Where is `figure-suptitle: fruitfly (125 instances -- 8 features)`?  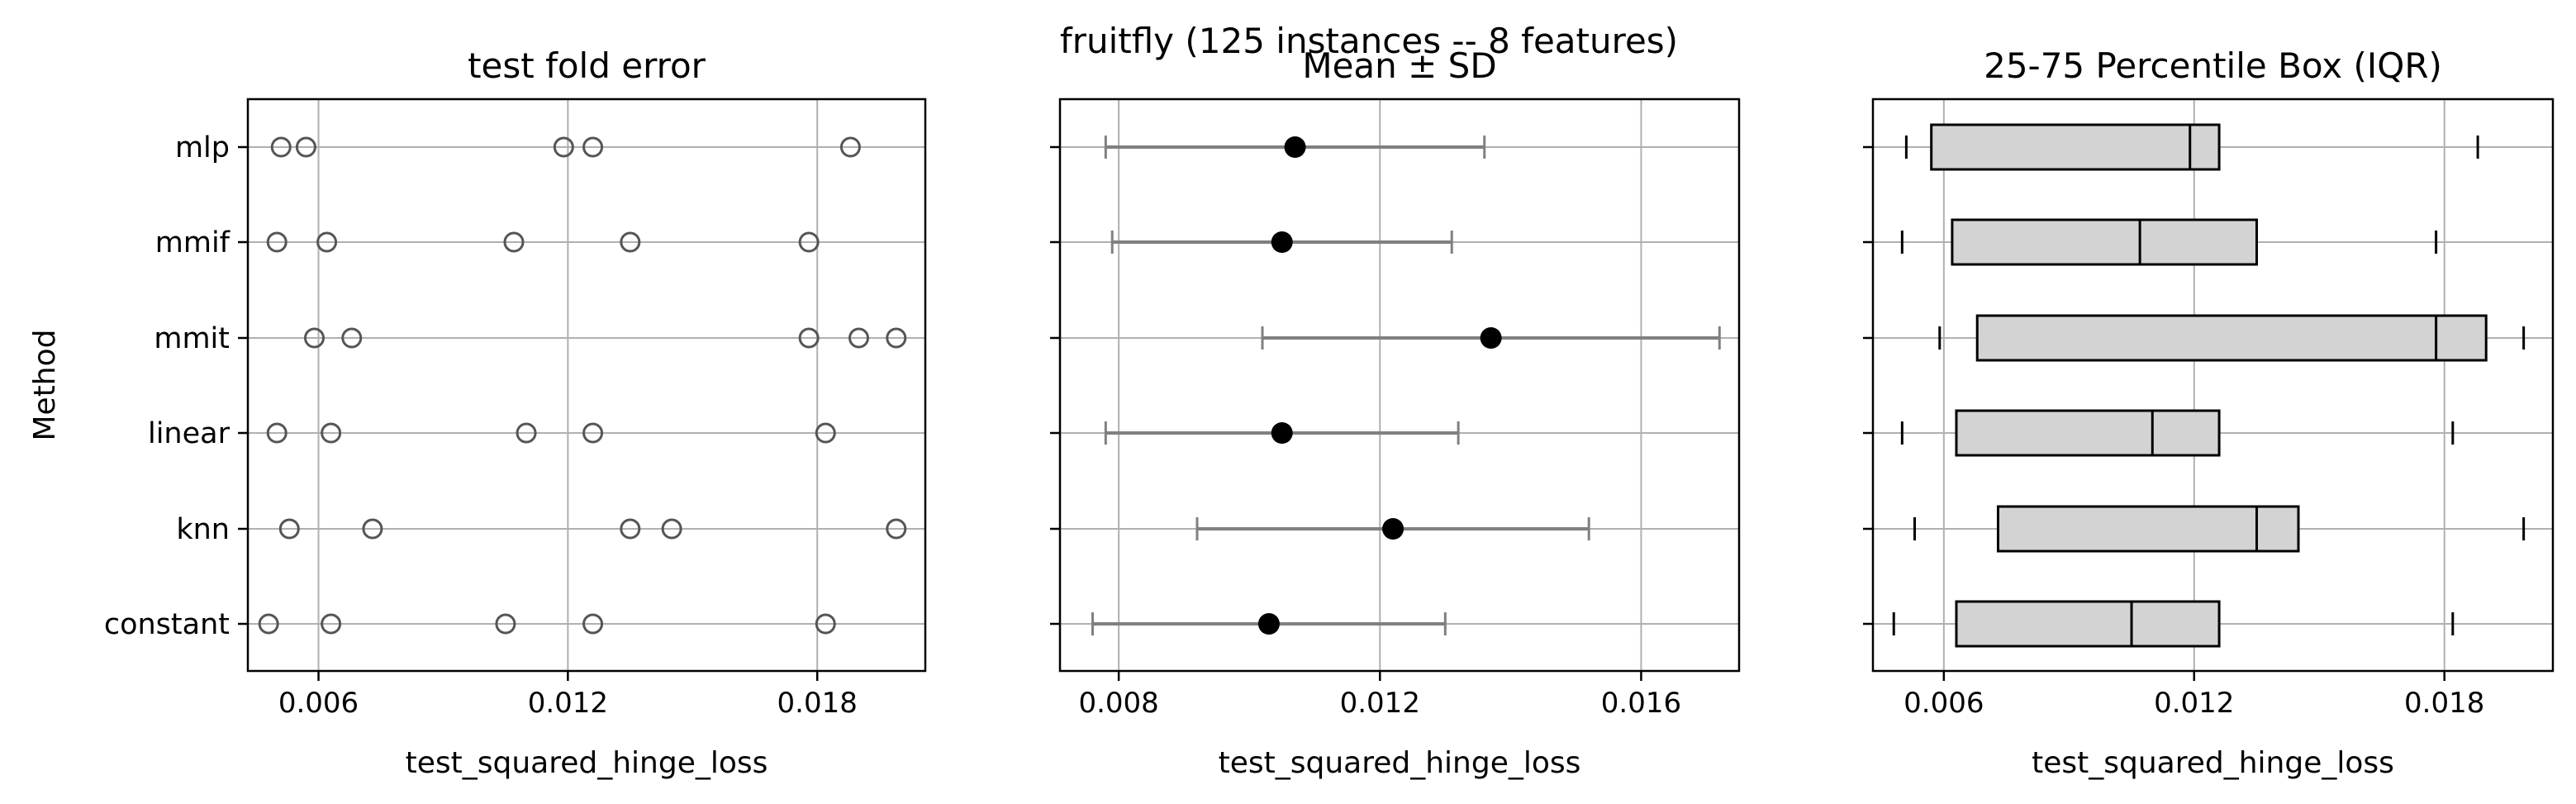
figure-suptitle: fruitfly (125 instances -- 8 features) is located at coordinates (1369, 41).